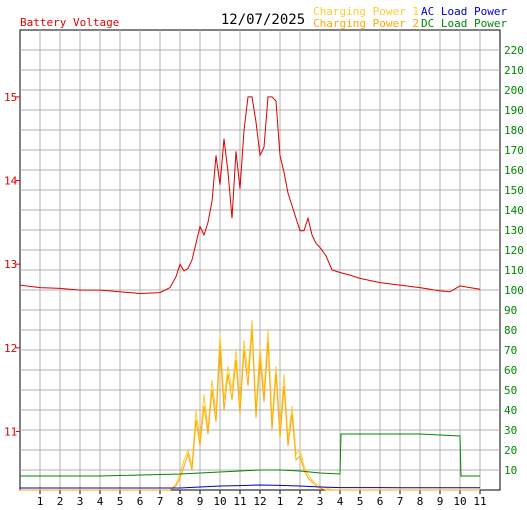 The height and width of the screenshot is (510, 527). What do you see at coordinates (514, 190) in the screenshot?
I see `y-right-tick-label: 150` at bounding box center [514, 190].